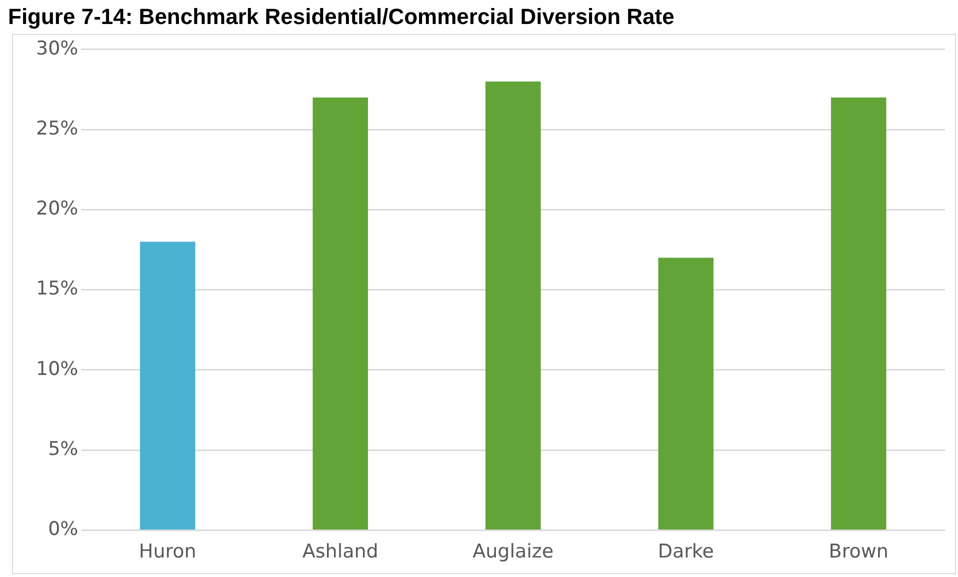  What do you see at coordinates (63, 449) in the screenshot?
I see `y-tick-label: 5%` at bounding box center [63, 449].